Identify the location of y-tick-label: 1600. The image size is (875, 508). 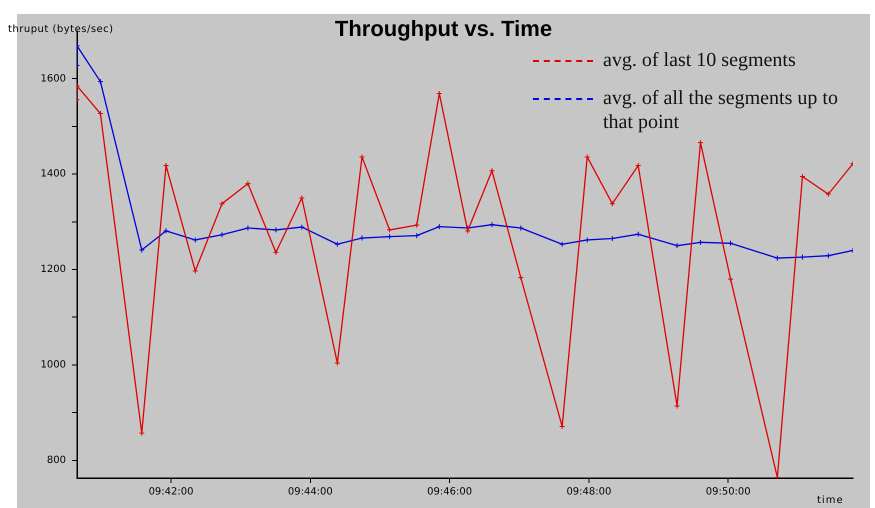
(53, 78).